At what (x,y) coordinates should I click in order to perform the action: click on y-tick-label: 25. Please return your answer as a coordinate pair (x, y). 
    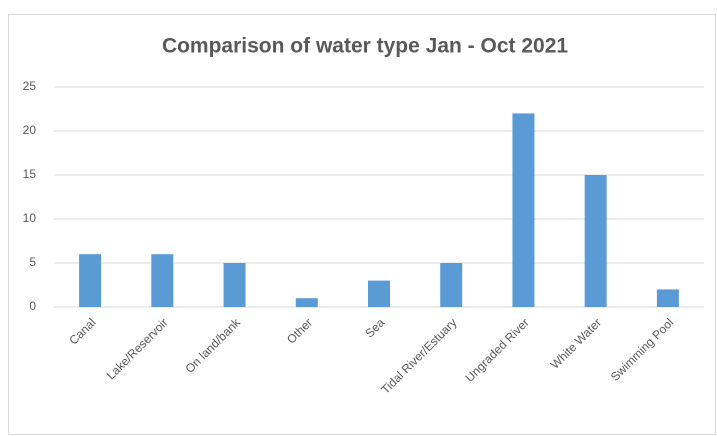
    Looking at the image, I should click on (30, 86).